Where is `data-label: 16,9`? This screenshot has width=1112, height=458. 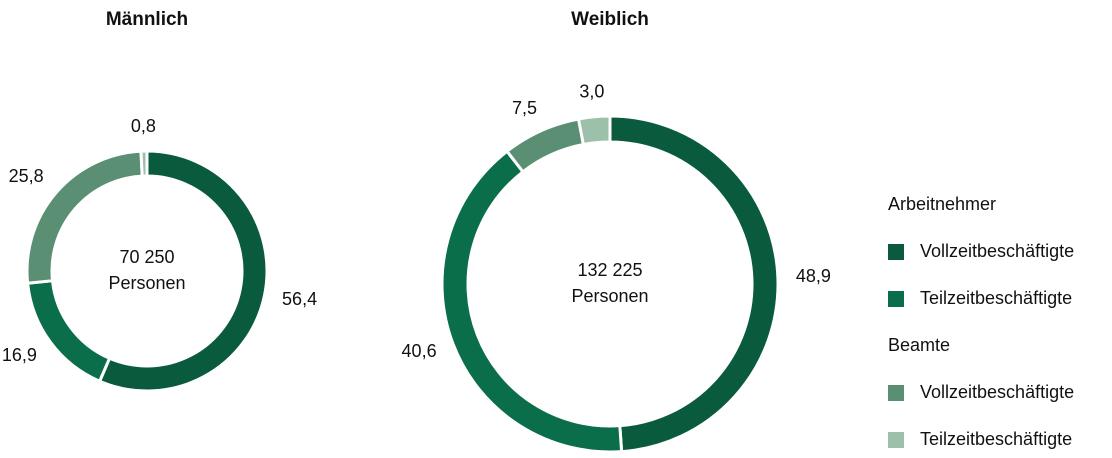 data-label: 16,9 is located at coordinates (19, 355).